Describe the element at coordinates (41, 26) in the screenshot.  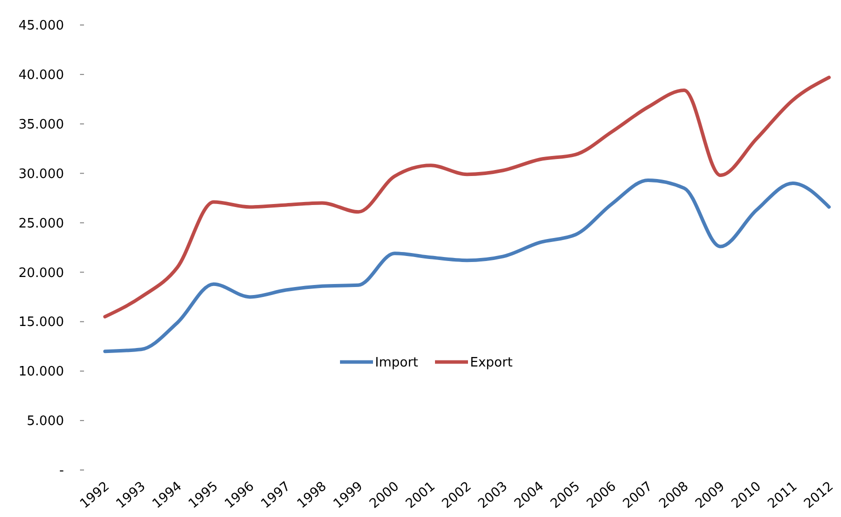
I see `y-tick-label: 45.000` at that location.